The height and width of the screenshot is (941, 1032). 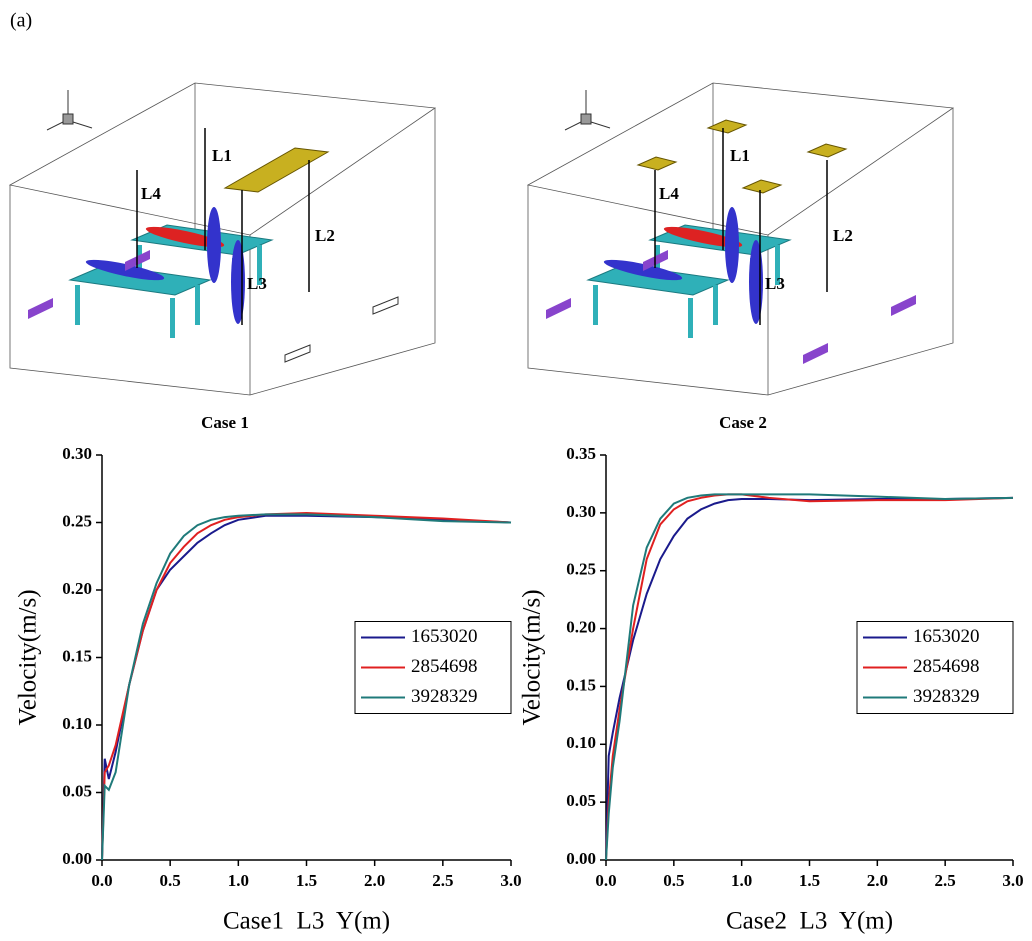 What do you see at coordinates (743, 422) in the screenshot?
I see `caption: Case 2` at bounding box center [743, 422].